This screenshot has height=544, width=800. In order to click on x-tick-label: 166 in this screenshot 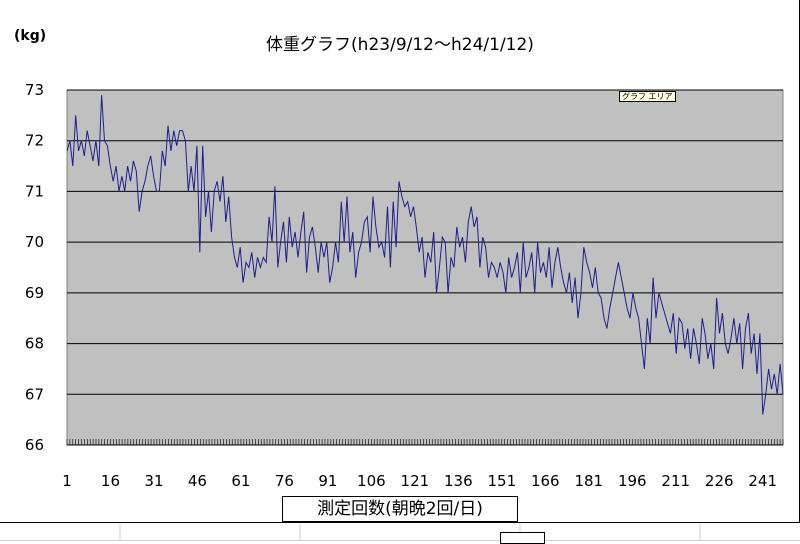, I will do `click(545, 481)`.